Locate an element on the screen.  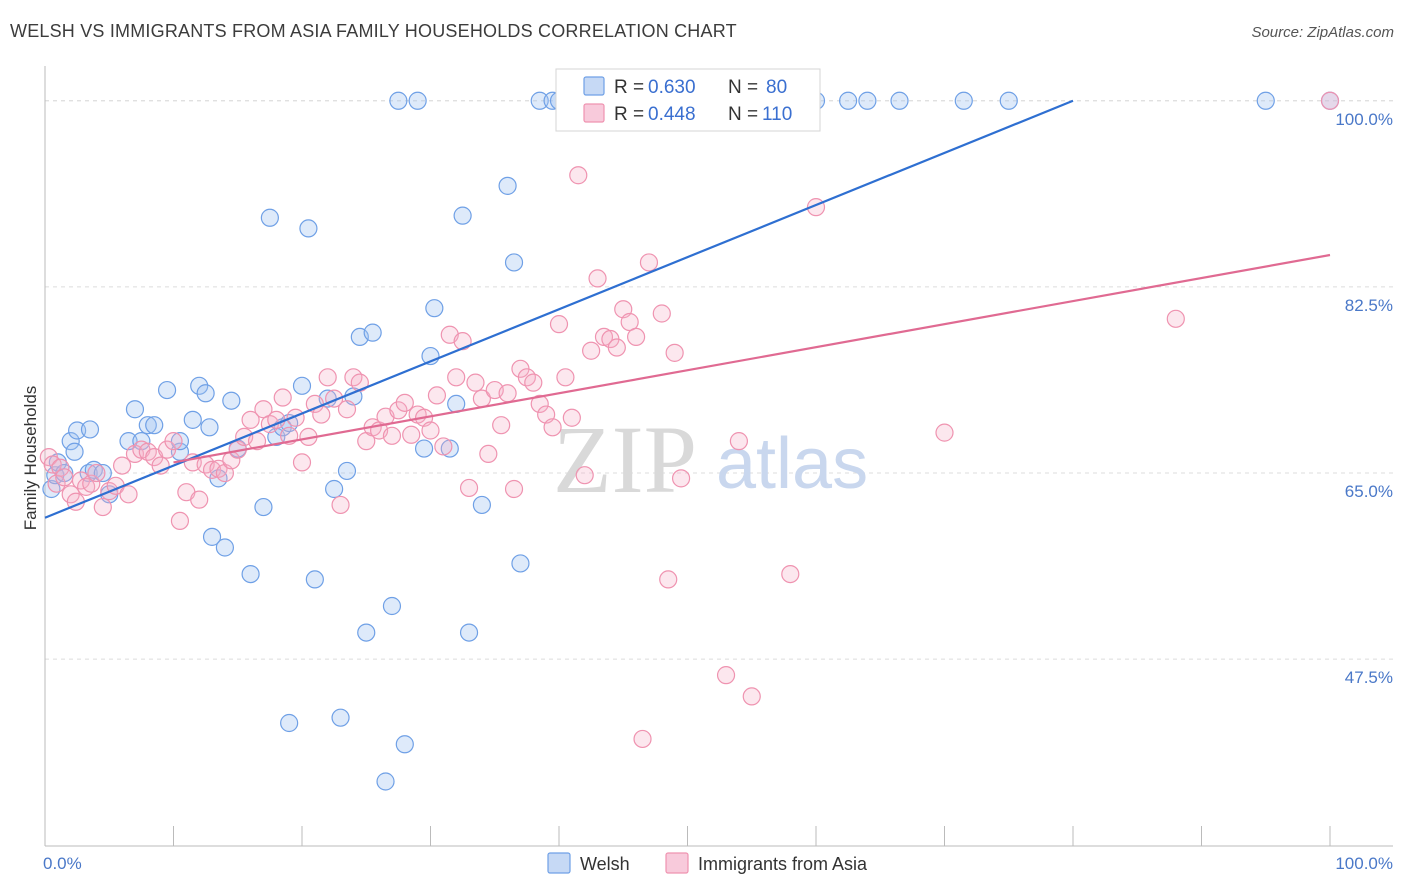
legend-swatch-asia is located at coordinates (594, 113).